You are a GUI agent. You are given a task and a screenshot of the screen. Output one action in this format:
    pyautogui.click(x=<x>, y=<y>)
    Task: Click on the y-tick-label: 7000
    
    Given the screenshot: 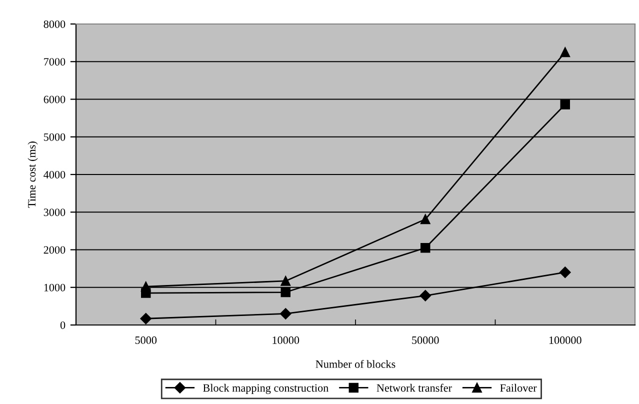 What is the action you would take?
    pyautogui.click(x=55, y=62)
    